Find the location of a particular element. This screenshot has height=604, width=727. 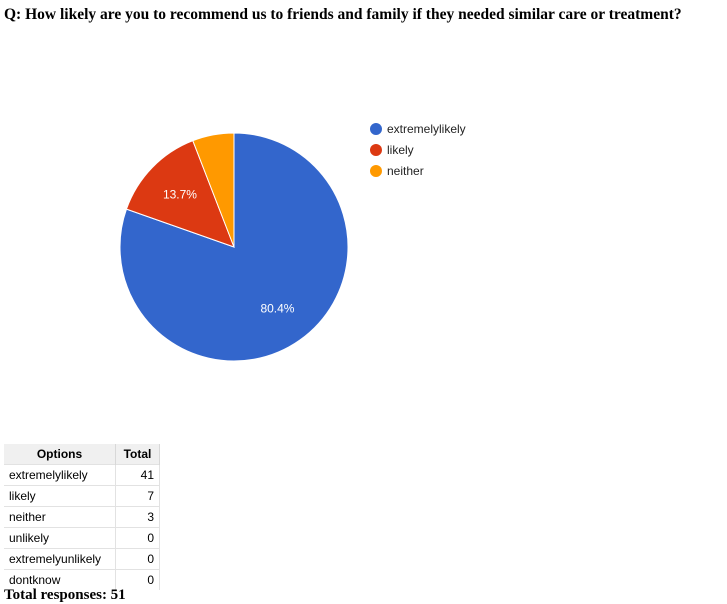

legend-label-neither: neither is located at coordinates (405, 171).